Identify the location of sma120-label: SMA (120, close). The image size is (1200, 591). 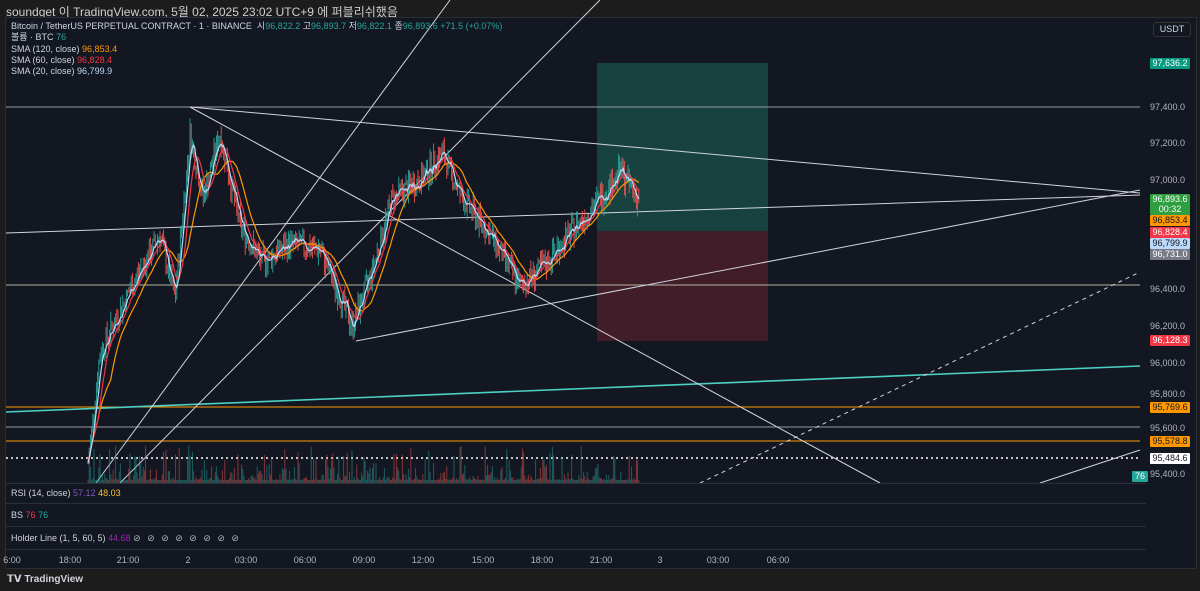
(45, 48).